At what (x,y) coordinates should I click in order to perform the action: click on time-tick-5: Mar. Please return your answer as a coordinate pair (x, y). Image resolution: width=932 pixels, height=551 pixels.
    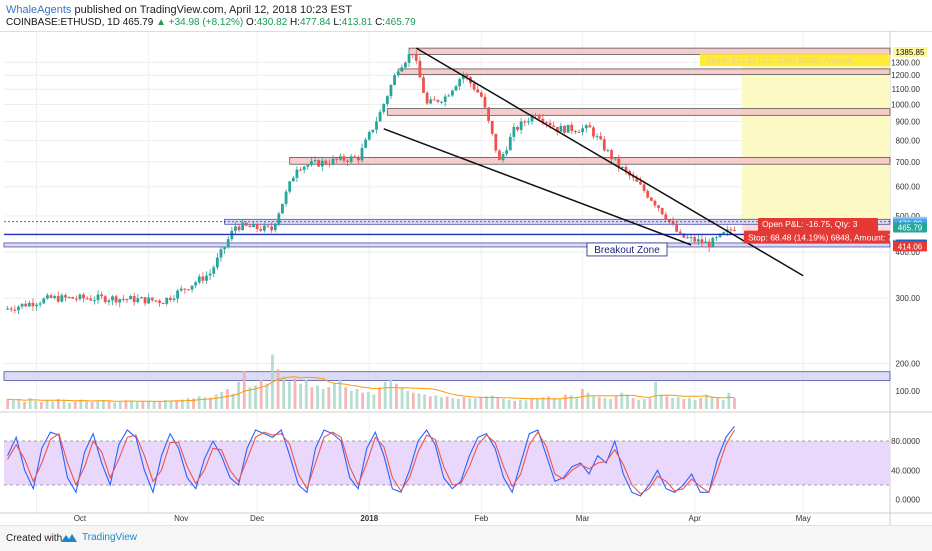
    Looking at the image, I should click on (583, 518).